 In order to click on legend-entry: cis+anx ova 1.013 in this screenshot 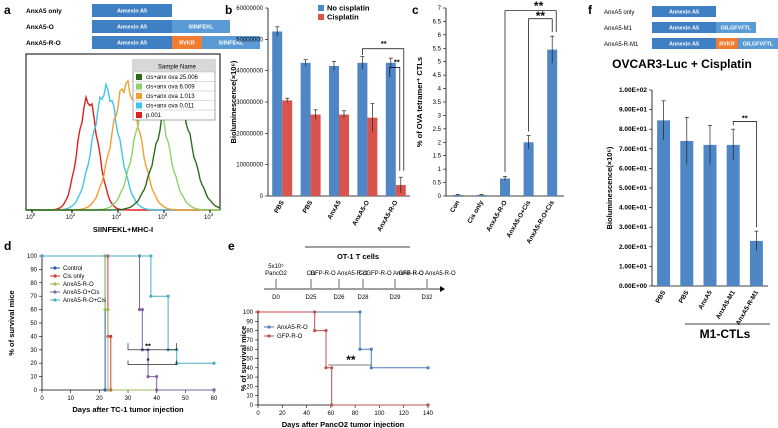, I will do `click(170, 97)`.